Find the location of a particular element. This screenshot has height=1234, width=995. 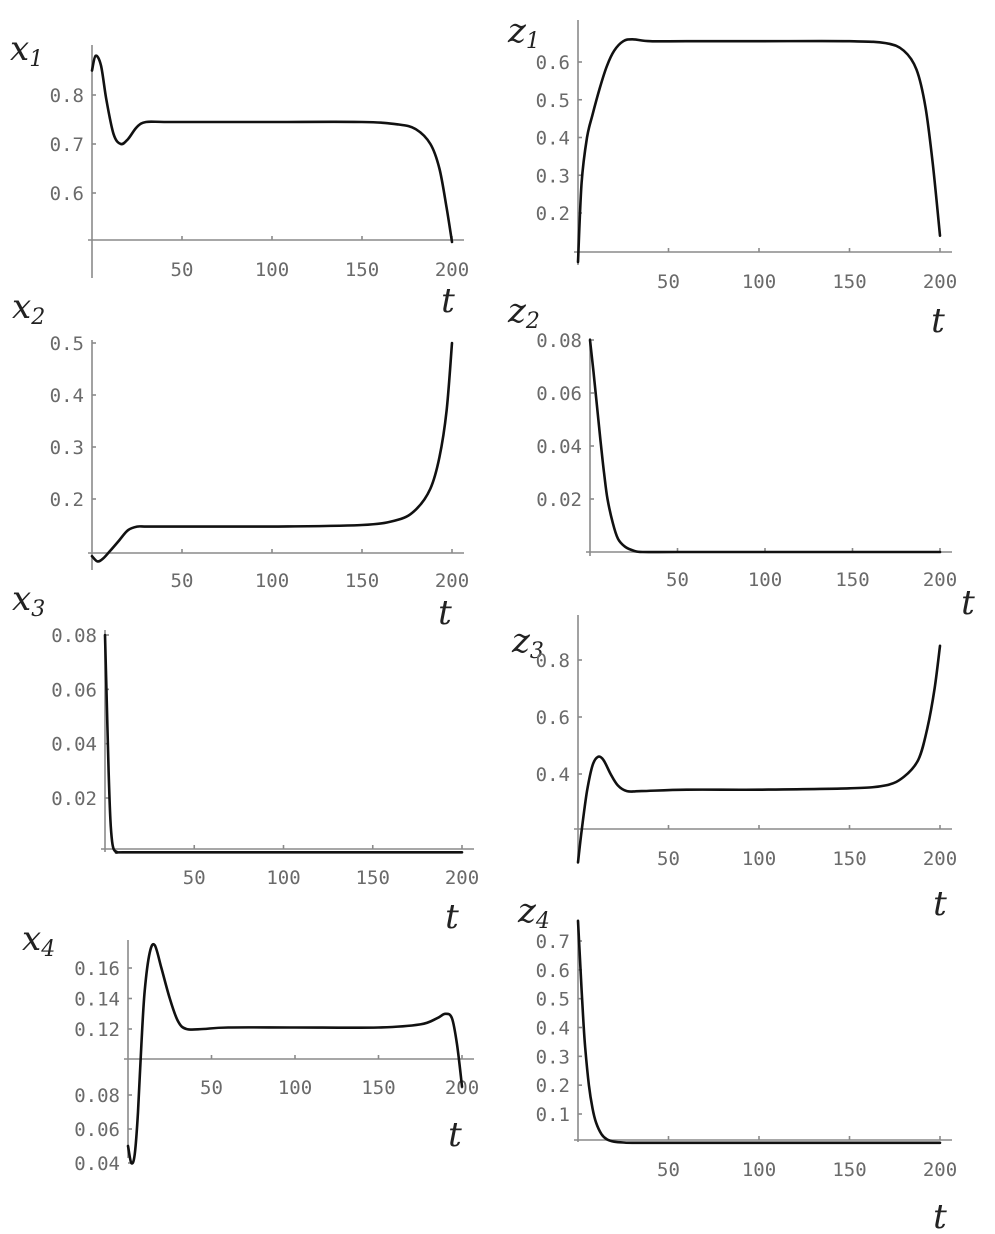

panel-x4: x4 t 50 100 150 200 0.04 0.06 0.08 0.12 0.14 0.16 is located at coordinates (250, 1047).